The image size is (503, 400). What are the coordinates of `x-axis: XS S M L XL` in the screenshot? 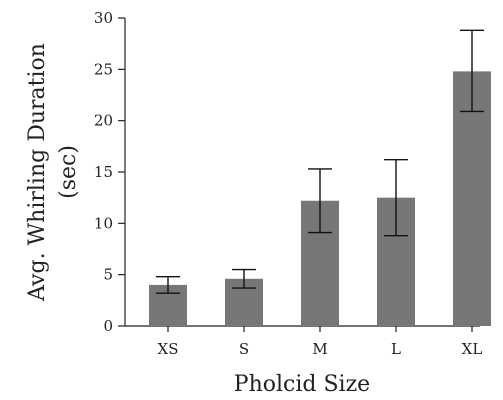 It's located at (304, 341).